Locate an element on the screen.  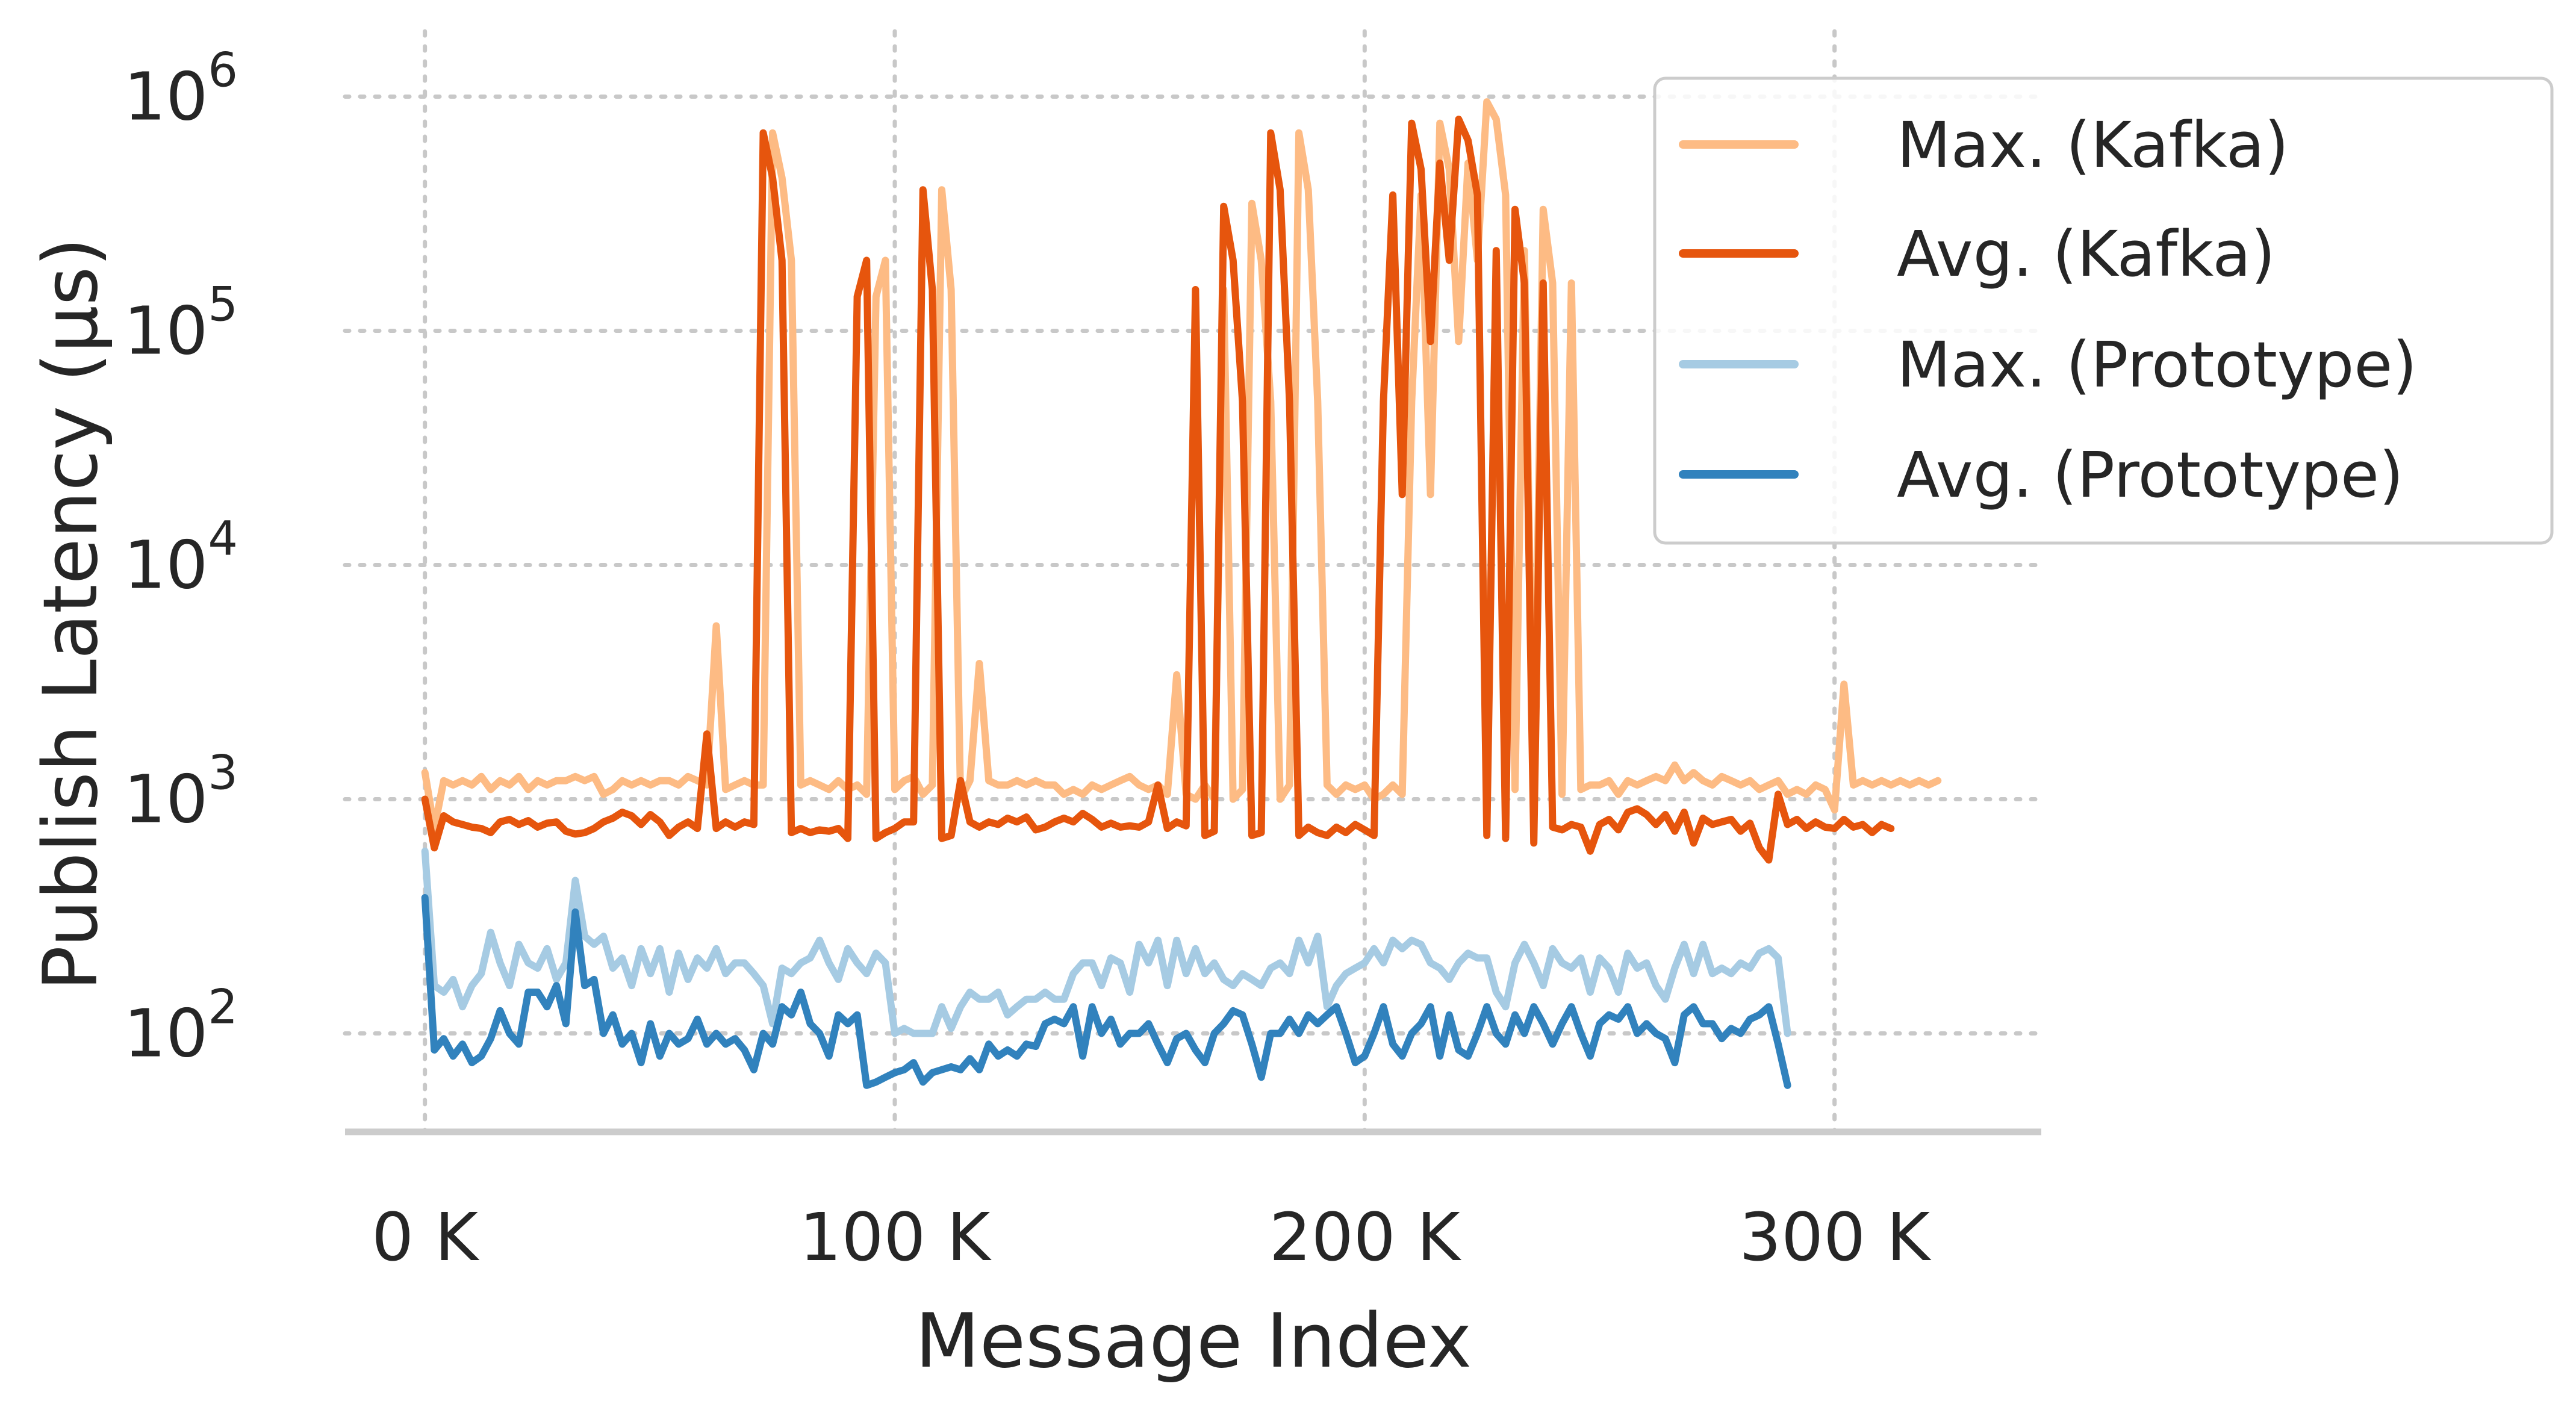
legend-box is located at coordinates (2103, 310).